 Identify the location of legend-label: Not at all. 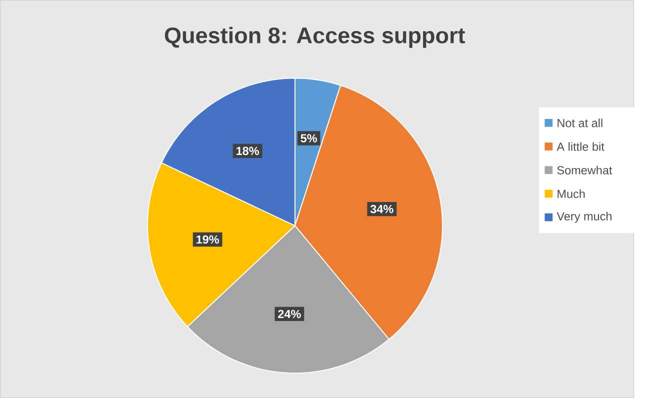
(580, 123).